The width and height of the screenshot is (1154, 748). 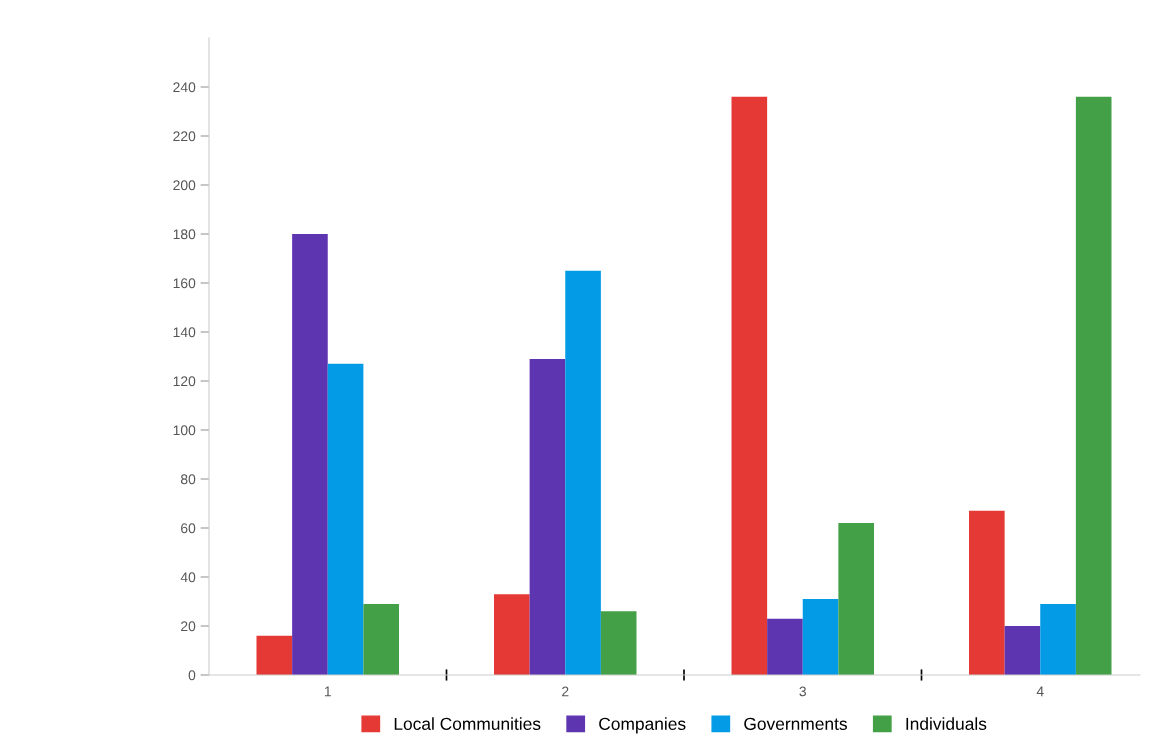 What do you see at coordinates (188, 626) in the screenshot?
I see `y-tick-label: 20` at bounding box center [188, 626].